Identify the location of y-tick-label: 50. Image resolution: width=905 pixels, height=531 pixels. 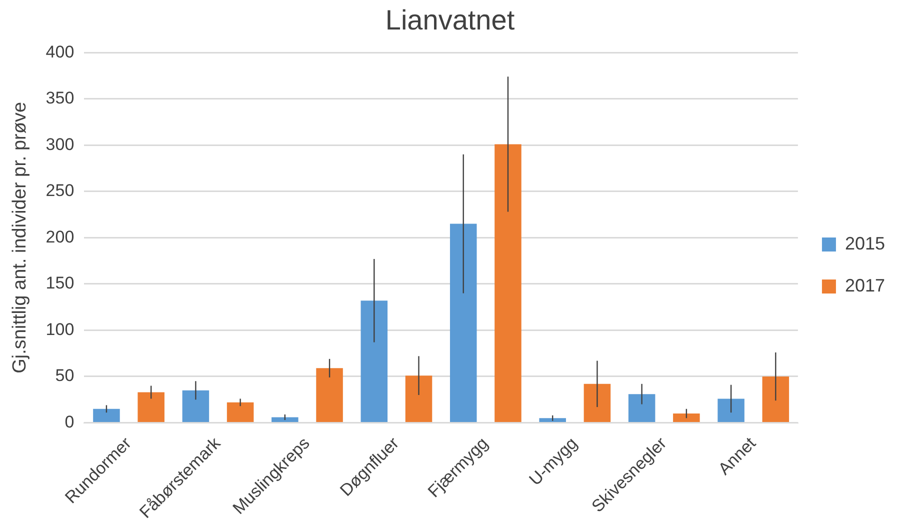
(64, 376).